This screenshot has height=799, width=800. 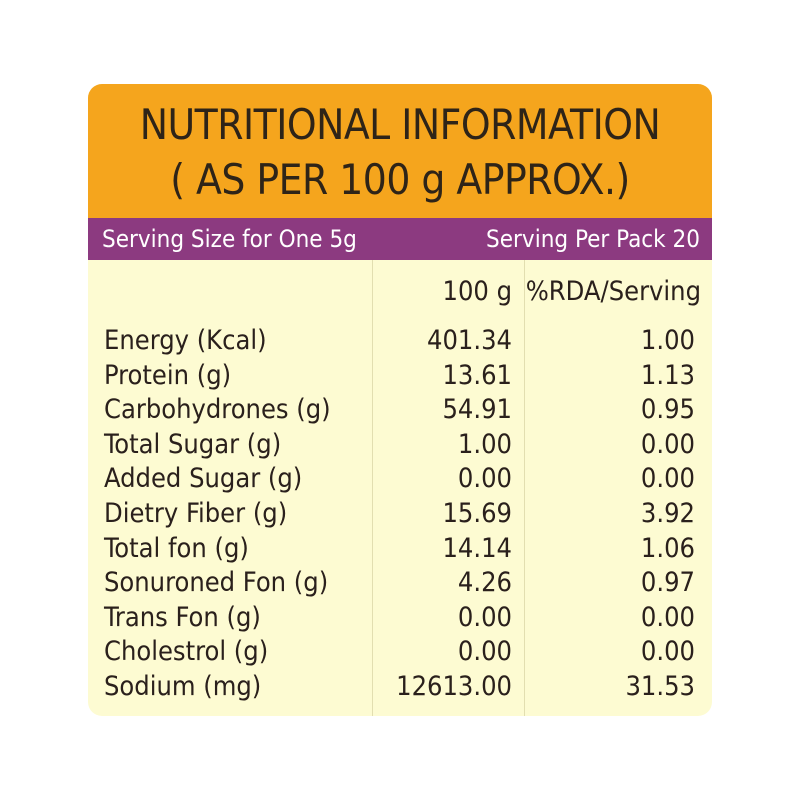 I want to click on column-header: %RDA/Serving, so click(x=613, y=291).